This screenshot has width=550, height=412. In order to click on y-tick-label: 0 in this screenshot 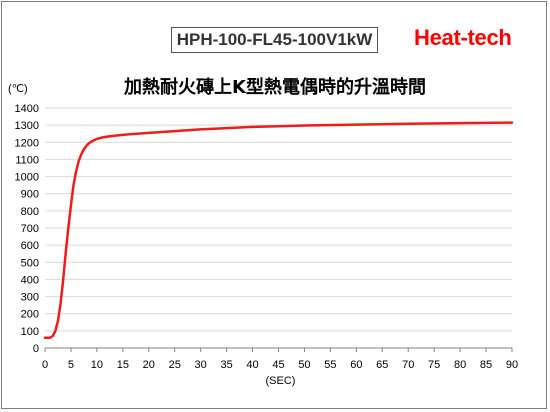, I will do `click(36, 349)`.